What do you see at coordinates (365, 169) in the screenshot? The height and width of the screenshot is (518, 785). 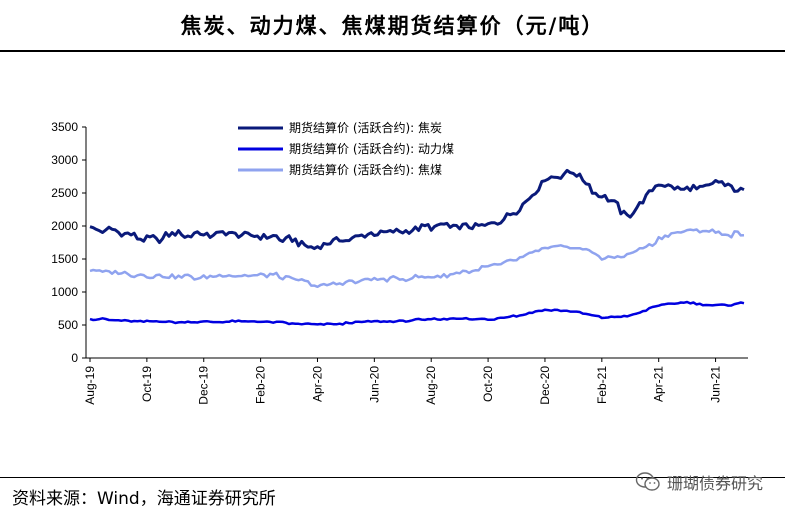 I see `legend-label: 期货结算价 (活跃合约): 焦煤` at bounding box center [365, 169].